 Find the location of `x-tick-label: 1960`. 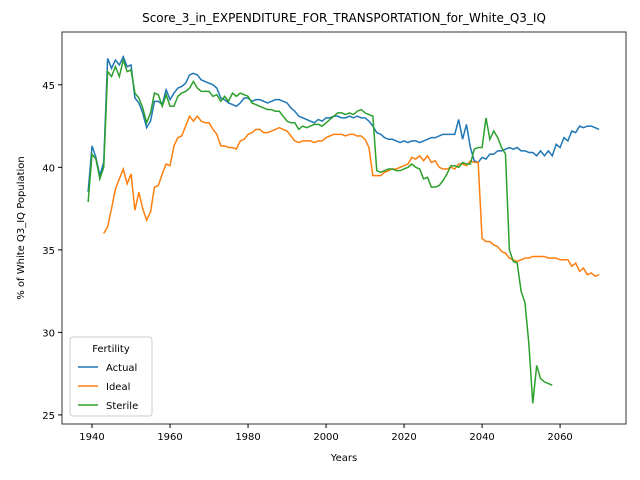

x-tick-label: 1960 is located at coordinates (169, 437).